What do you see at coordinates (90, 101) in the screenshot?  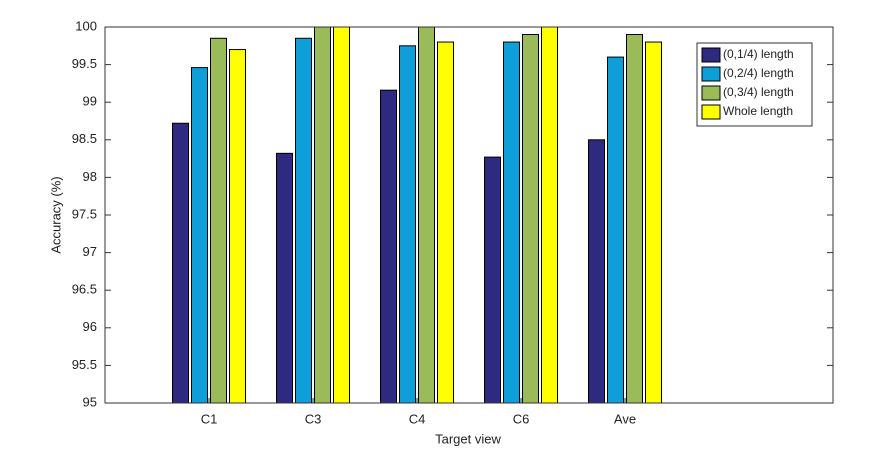 I see `y-tick-label: 99` at bounding box center [90, 101].